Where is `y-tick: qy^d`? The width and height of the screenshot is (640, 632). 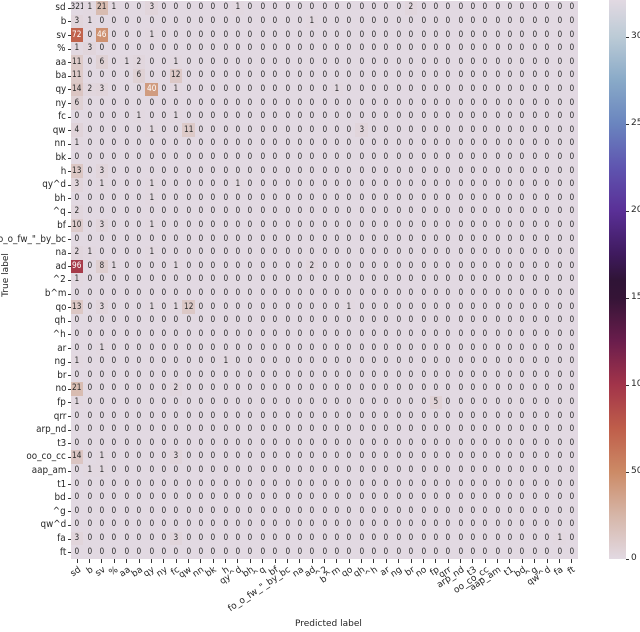
y-tick: qy^d is located at coordinates (55, 185).